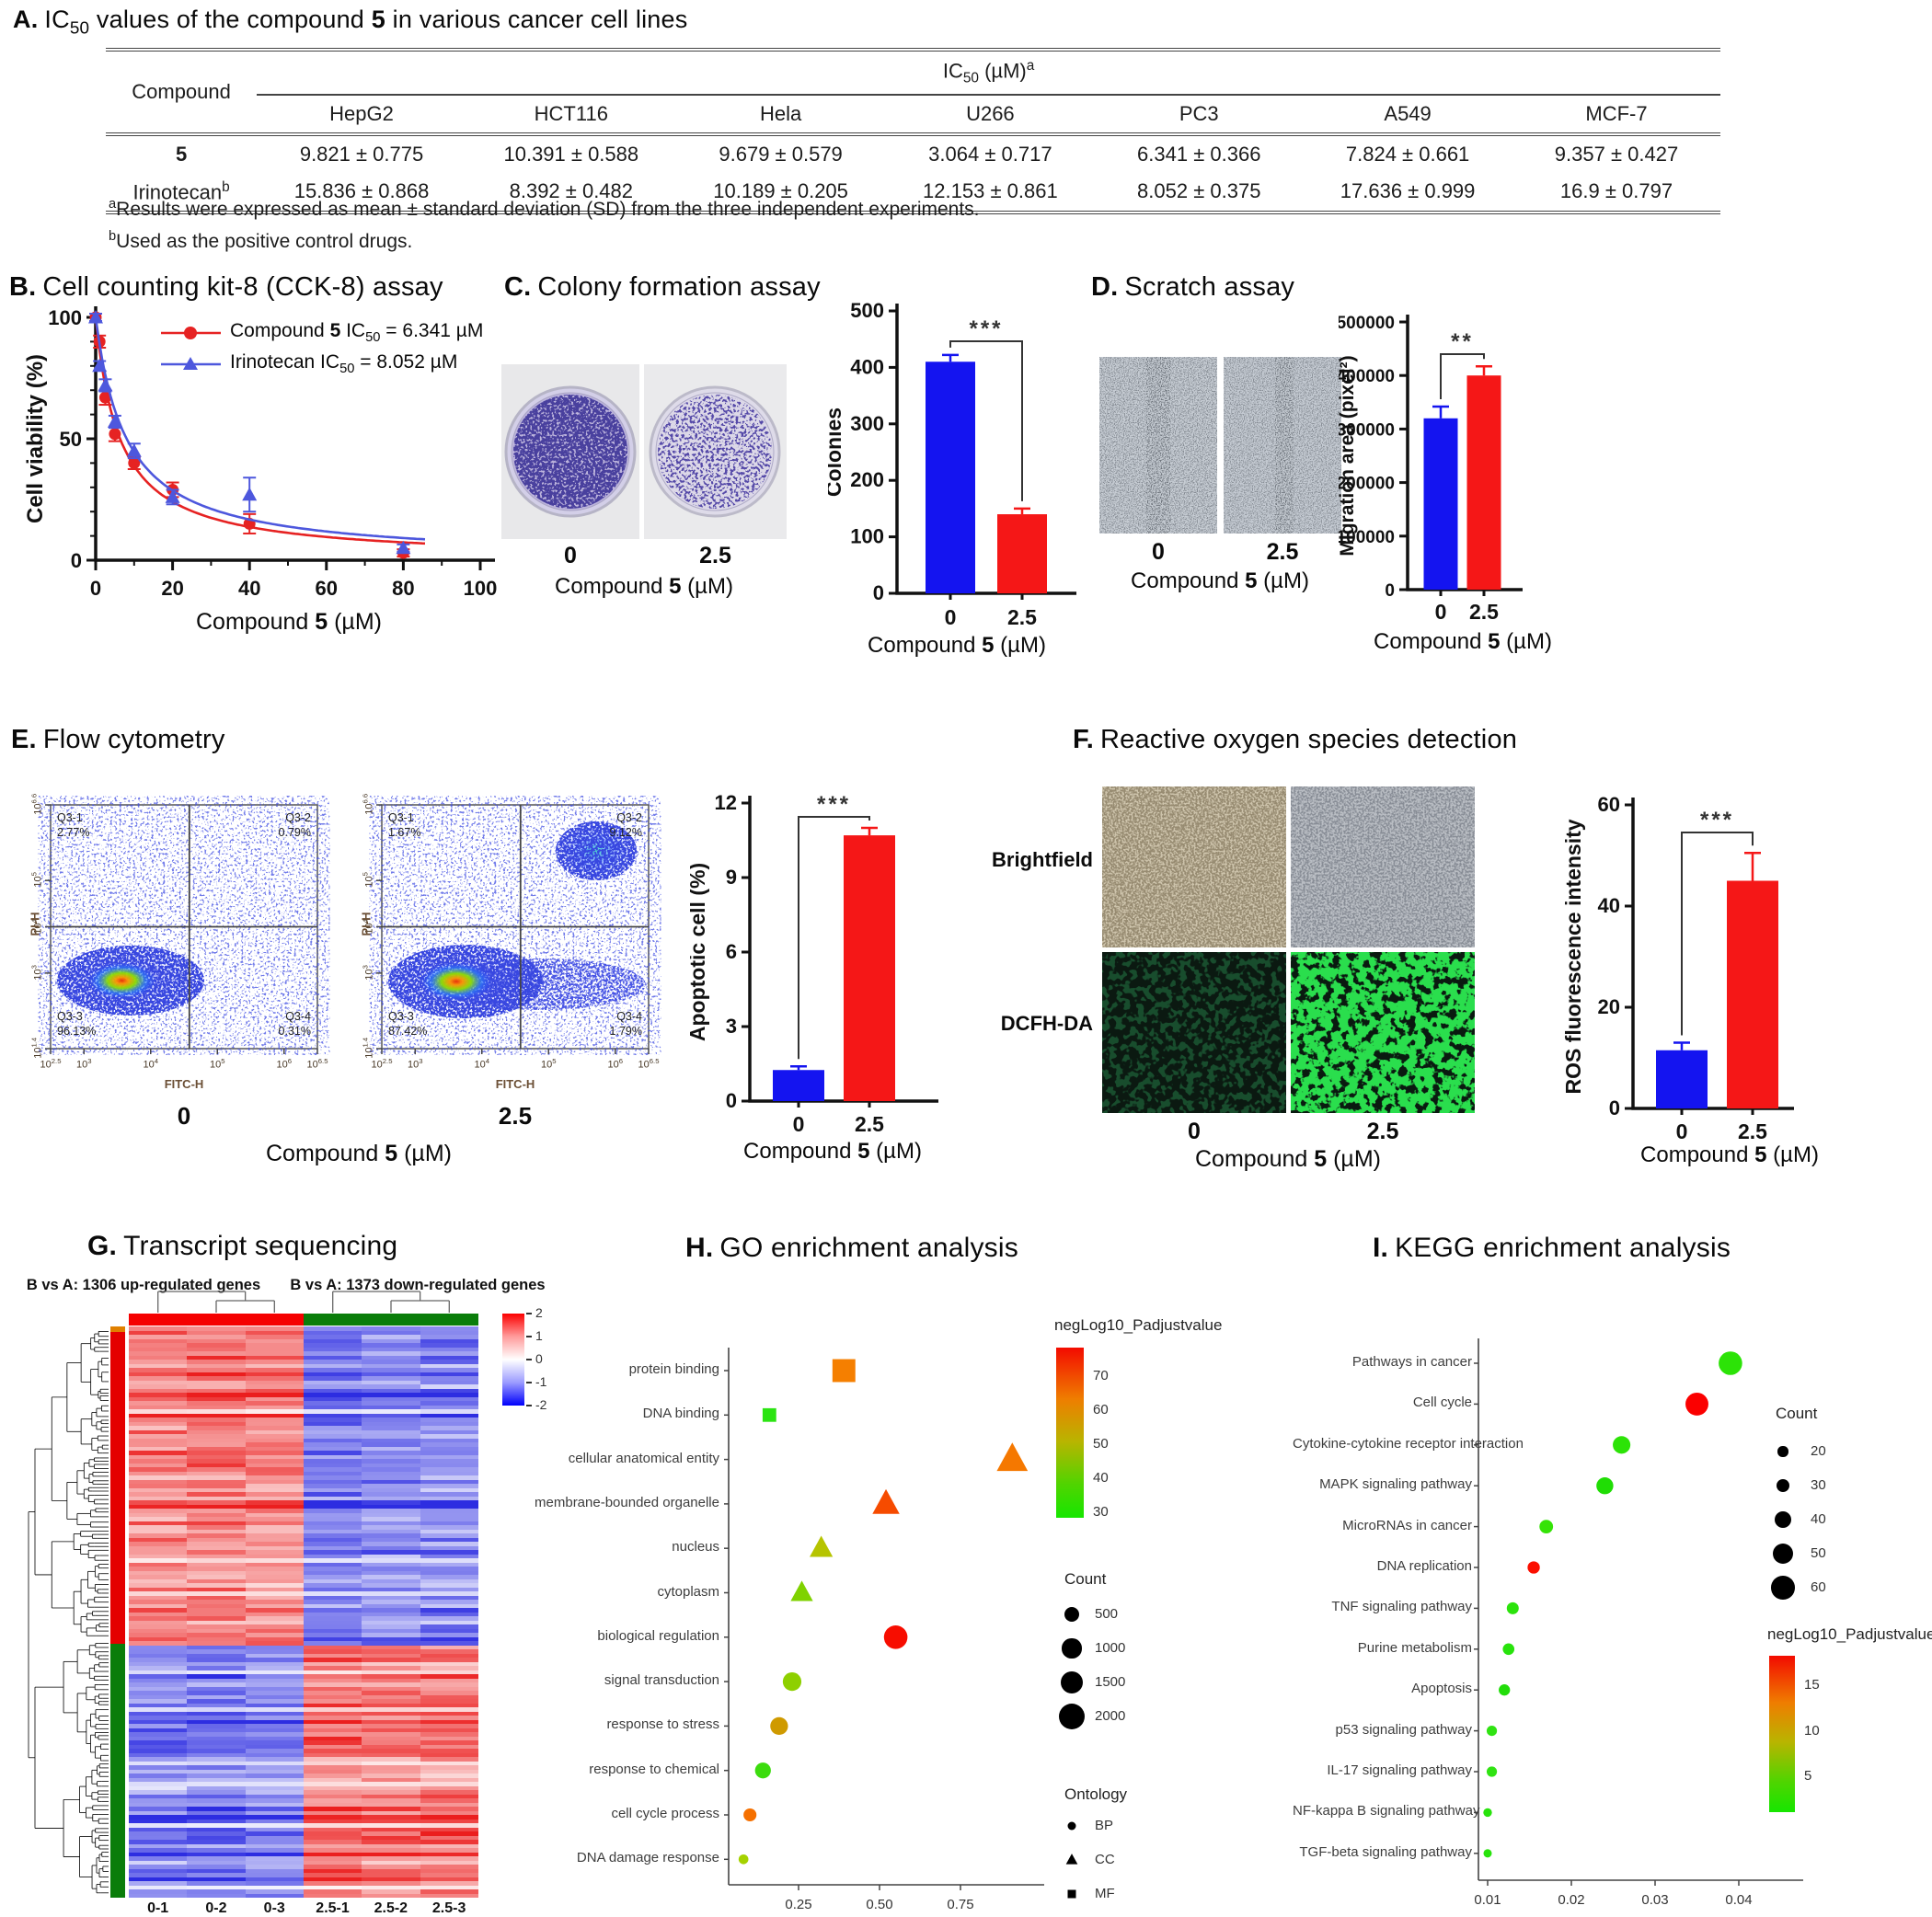 The image size is (1932, 1917). What do you see at coordinates (715, 452) in the screenshot?
I see `colony-dish-image-2.5` at bounding box center [715, 452].